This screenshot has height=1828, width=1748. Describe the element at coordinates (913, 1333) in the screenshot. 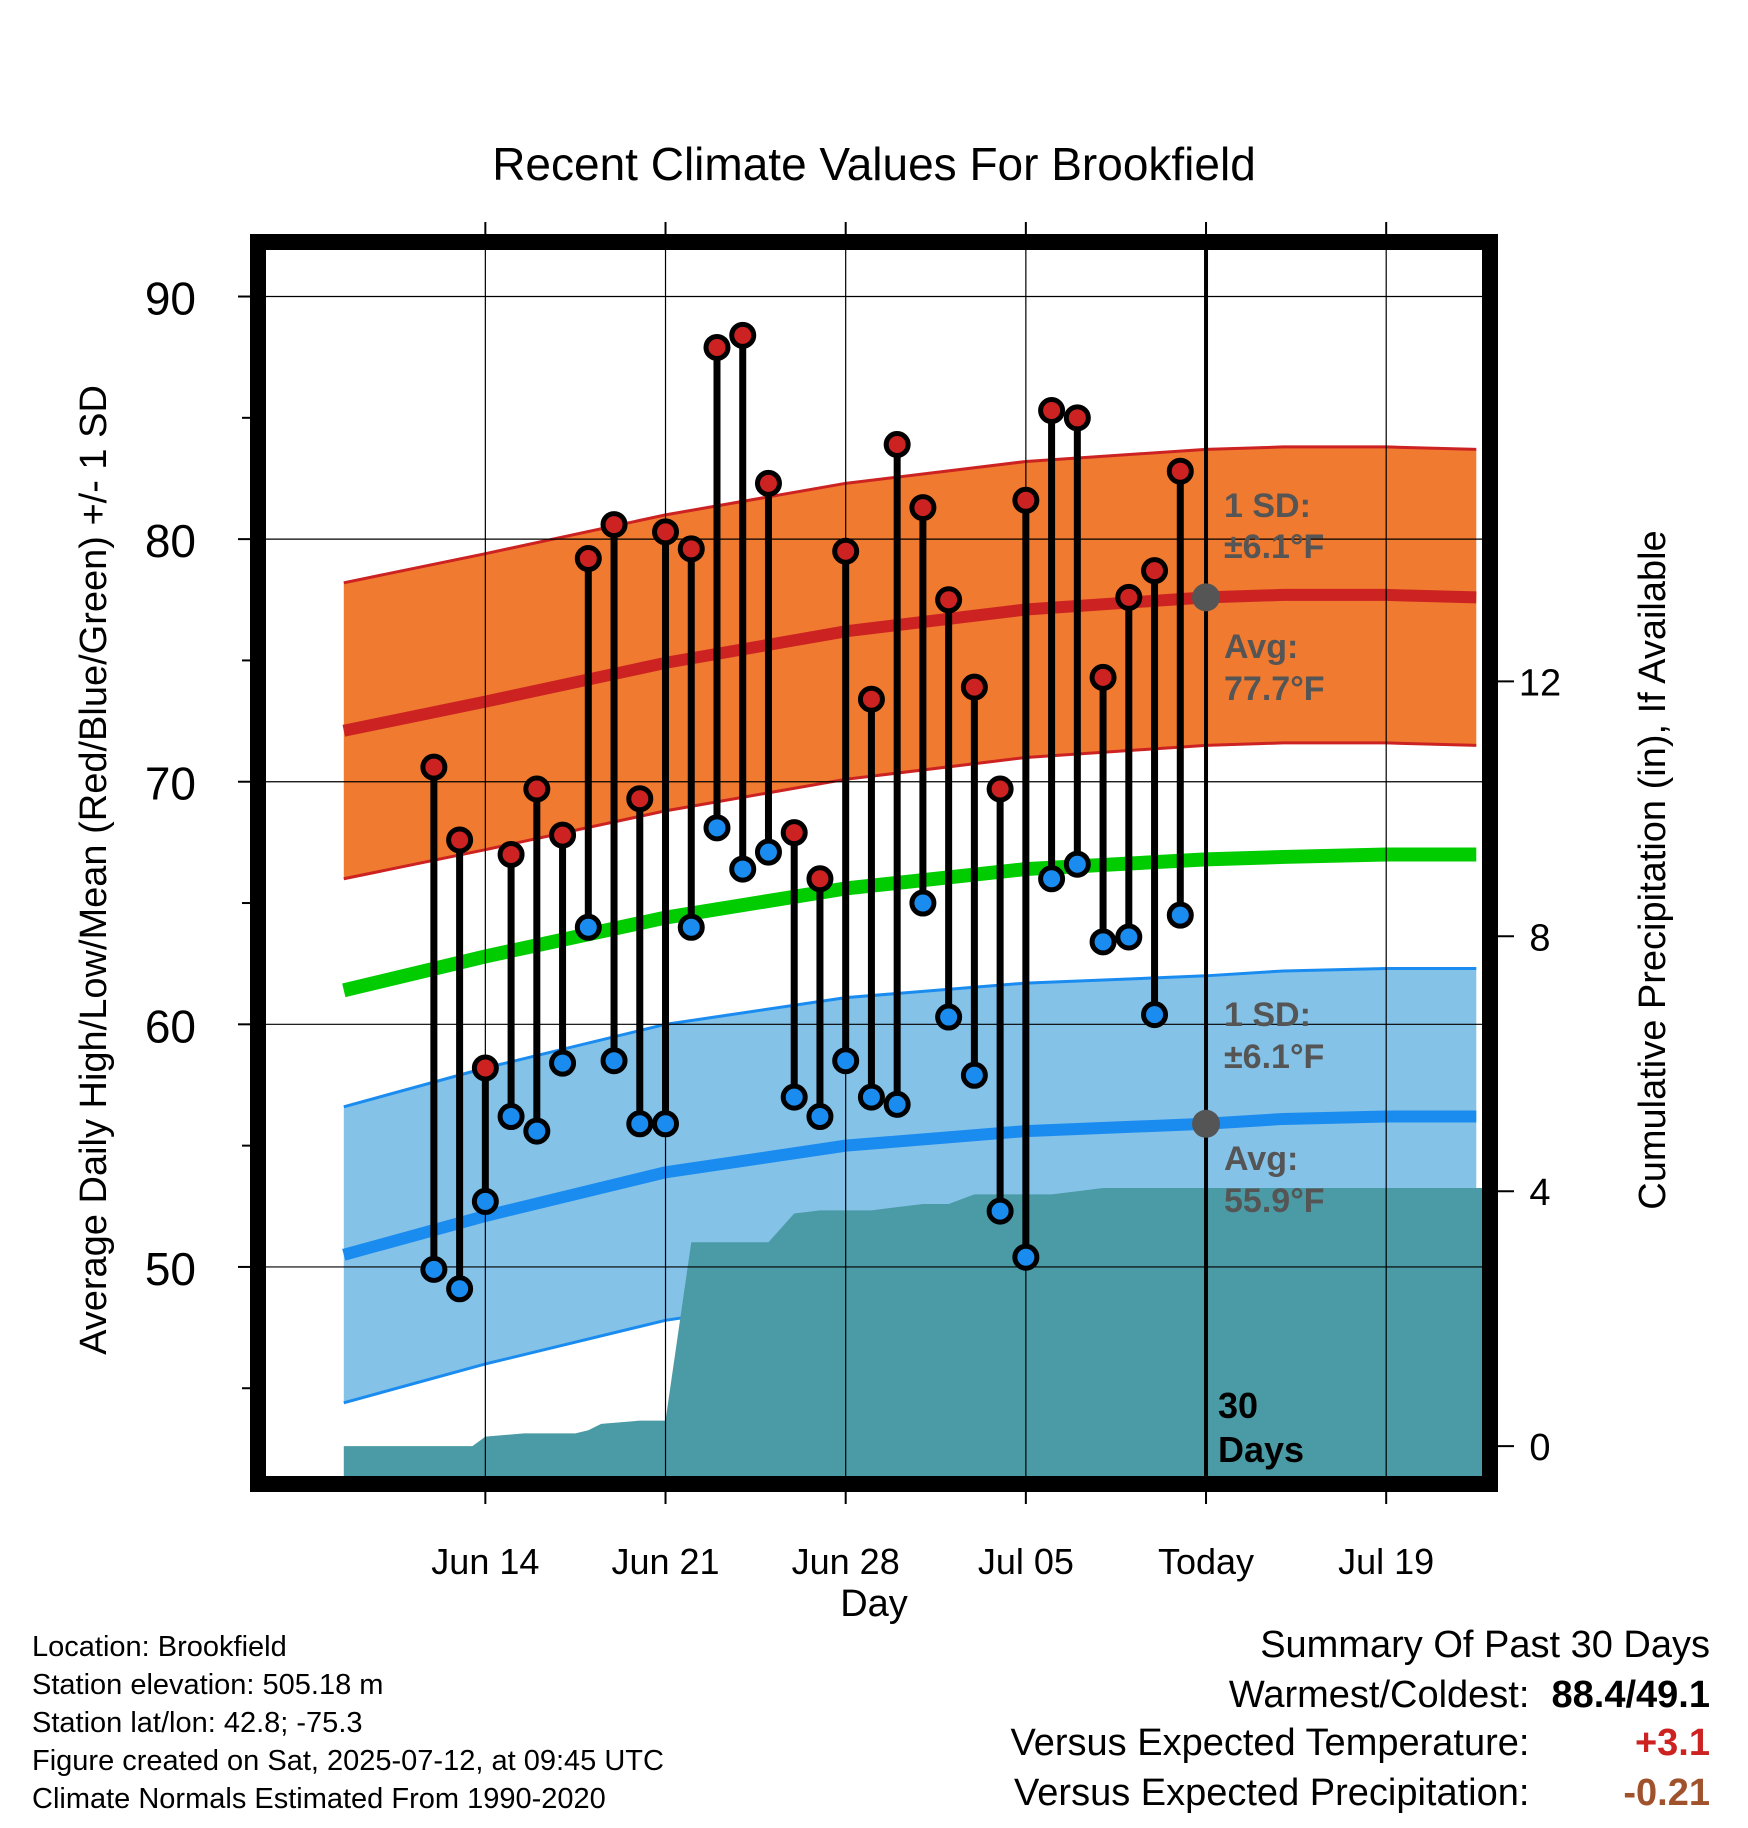

I see `precip-area` at that location.